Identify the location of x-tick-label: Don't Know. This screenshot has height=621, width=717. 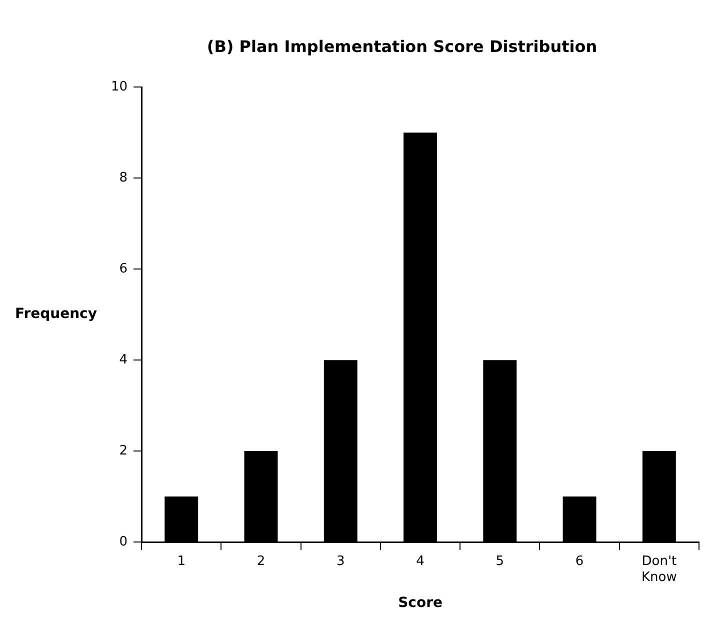
(660, 569).